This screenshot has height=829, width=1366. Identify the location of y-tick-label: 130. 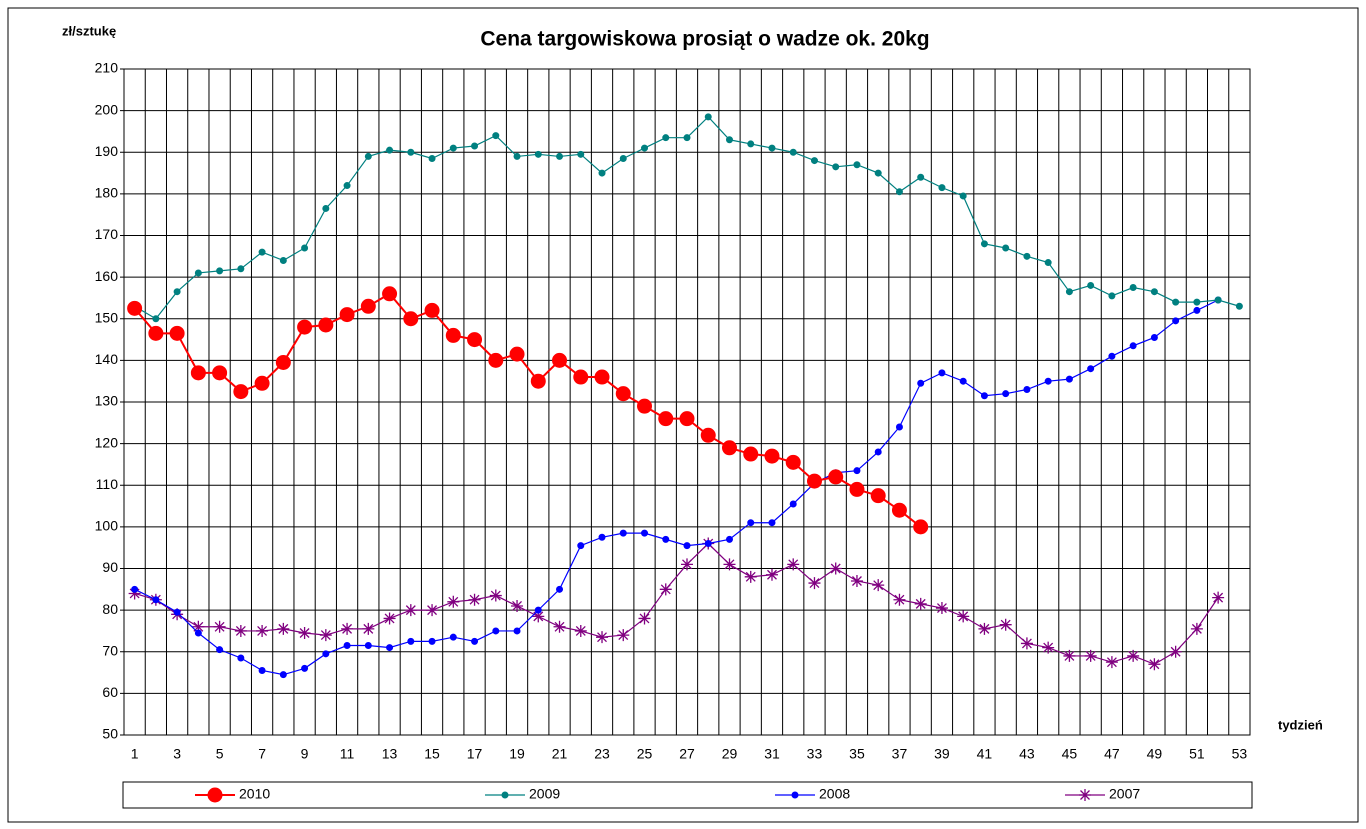
(107, 401).